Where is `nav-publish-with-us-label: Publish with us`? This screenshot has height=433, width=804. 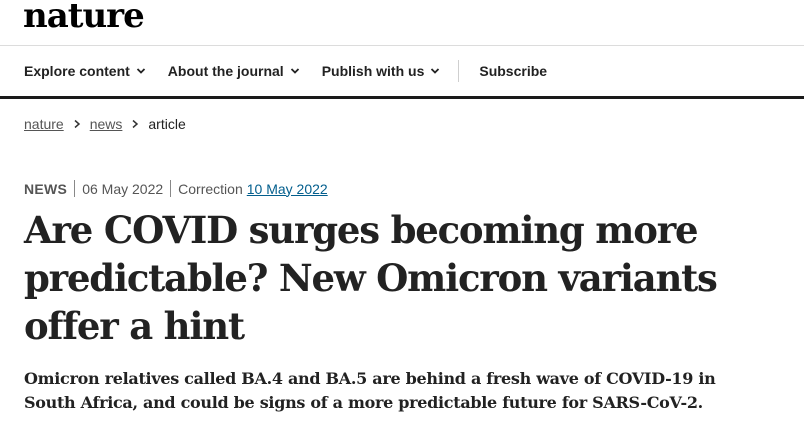 nav-publish-with-us-label: Publish with us is located at coordinates (373, 71).